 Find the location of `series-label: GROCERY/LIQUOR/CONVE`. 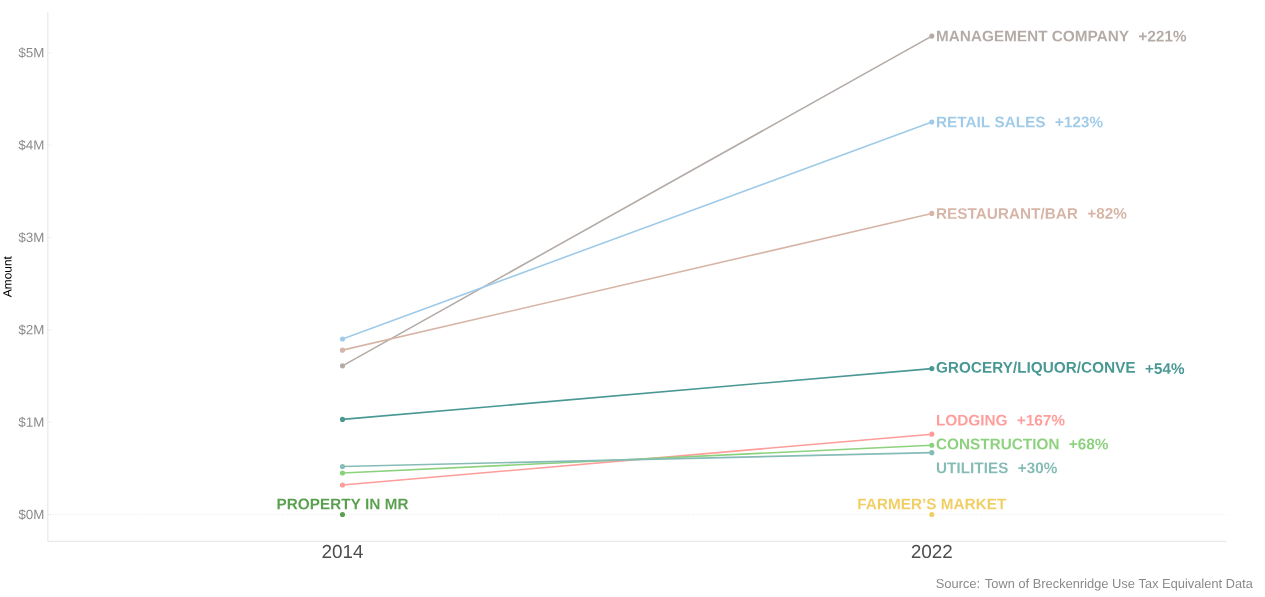

series-label: GROCERY/LIQUOR/CONVE is located at coordinates (1035, 368).